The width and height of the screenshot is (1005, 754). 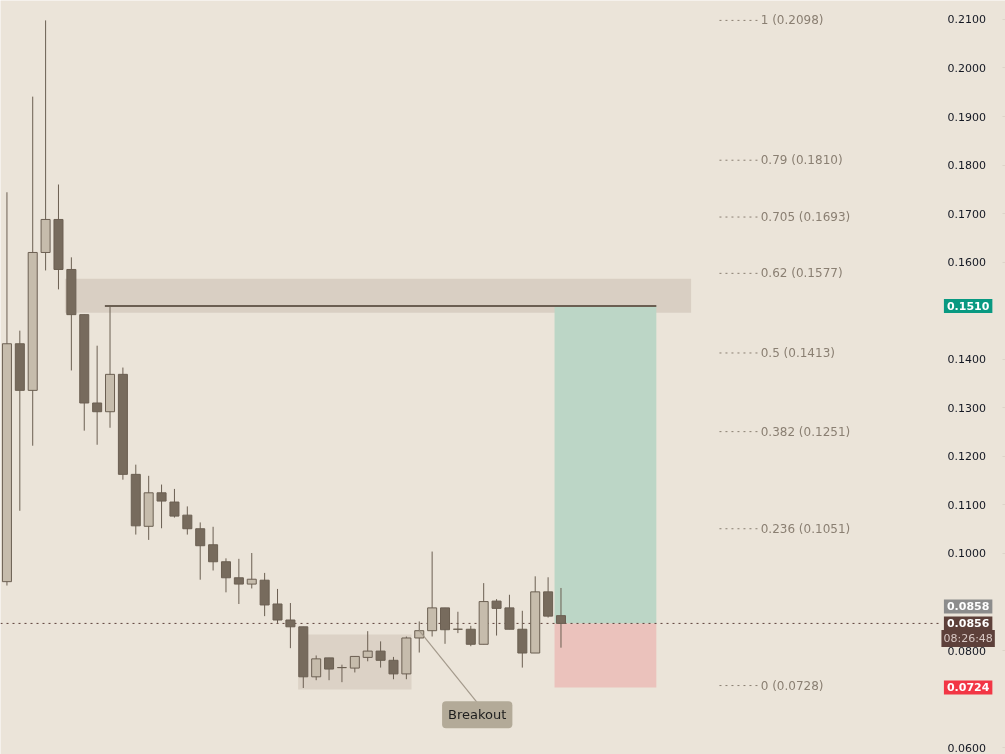 I want to click on ref-line-label: 0.0856, so click(x=968, y=624).